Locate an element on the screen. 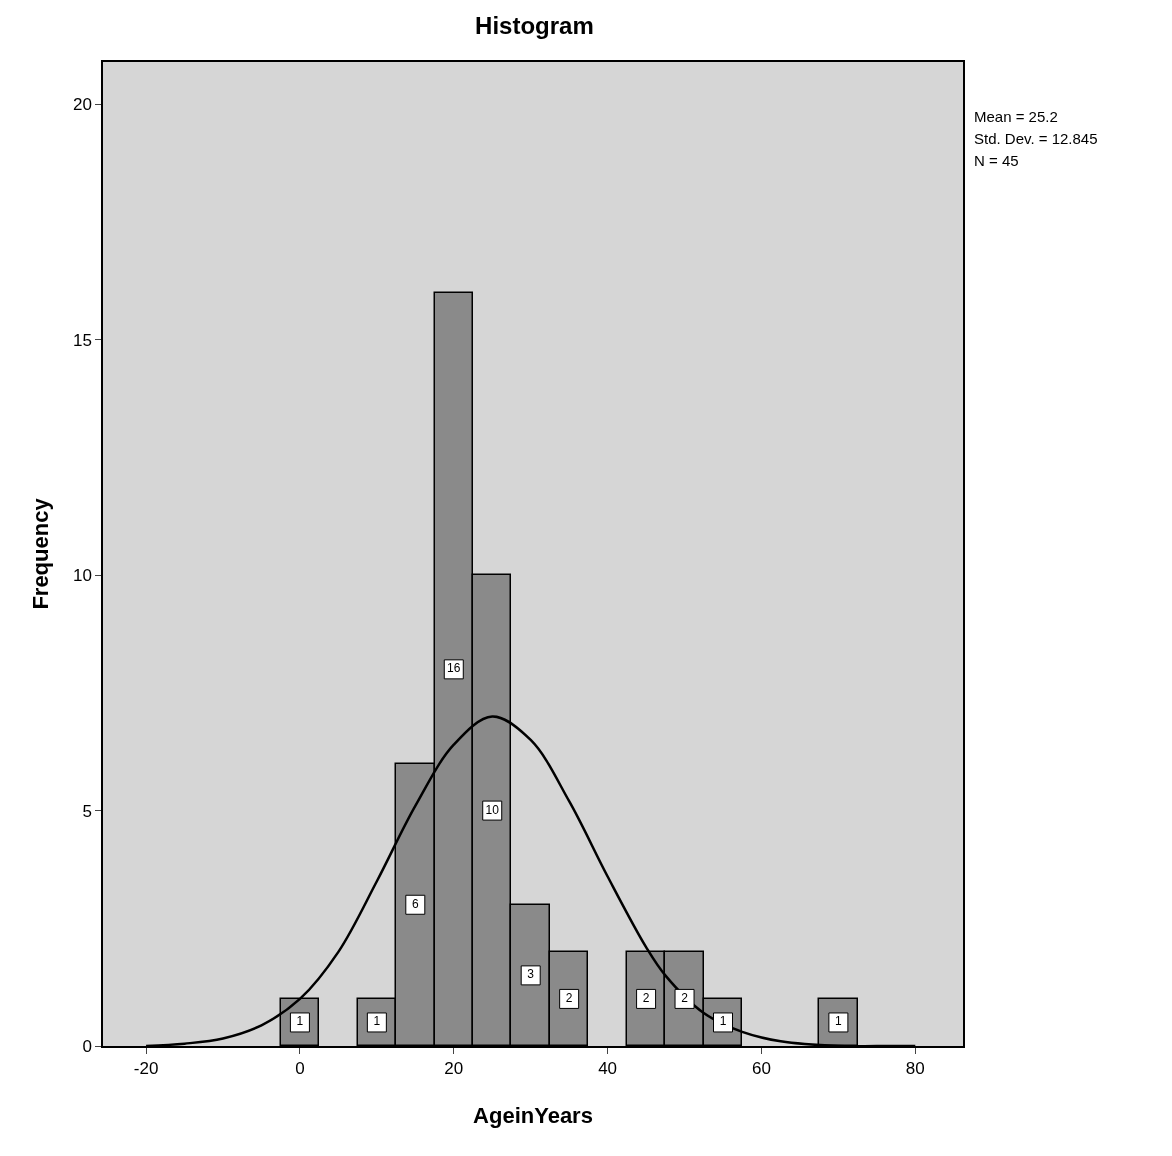 The image size is (1172, 1156). x-tick-label: -20 is located at coordinates (146, 1069).